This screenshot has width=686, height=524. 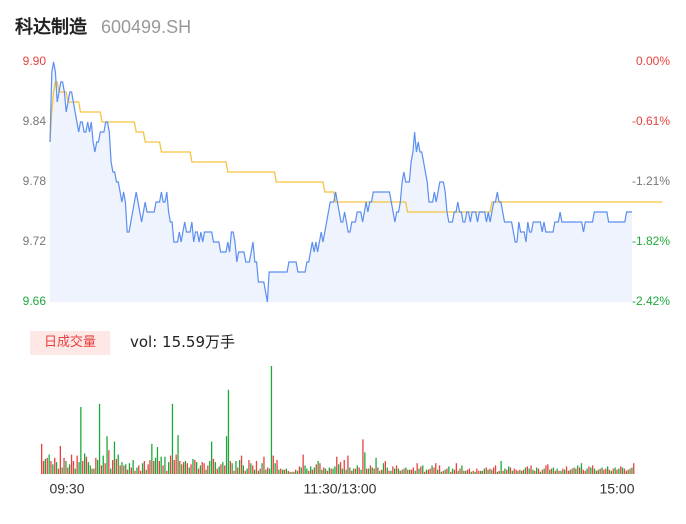 What do you see at coordinates (35, 301) in the screenshot?
I see `y-tick-left: 9.66` at bounding box center [35, 301].